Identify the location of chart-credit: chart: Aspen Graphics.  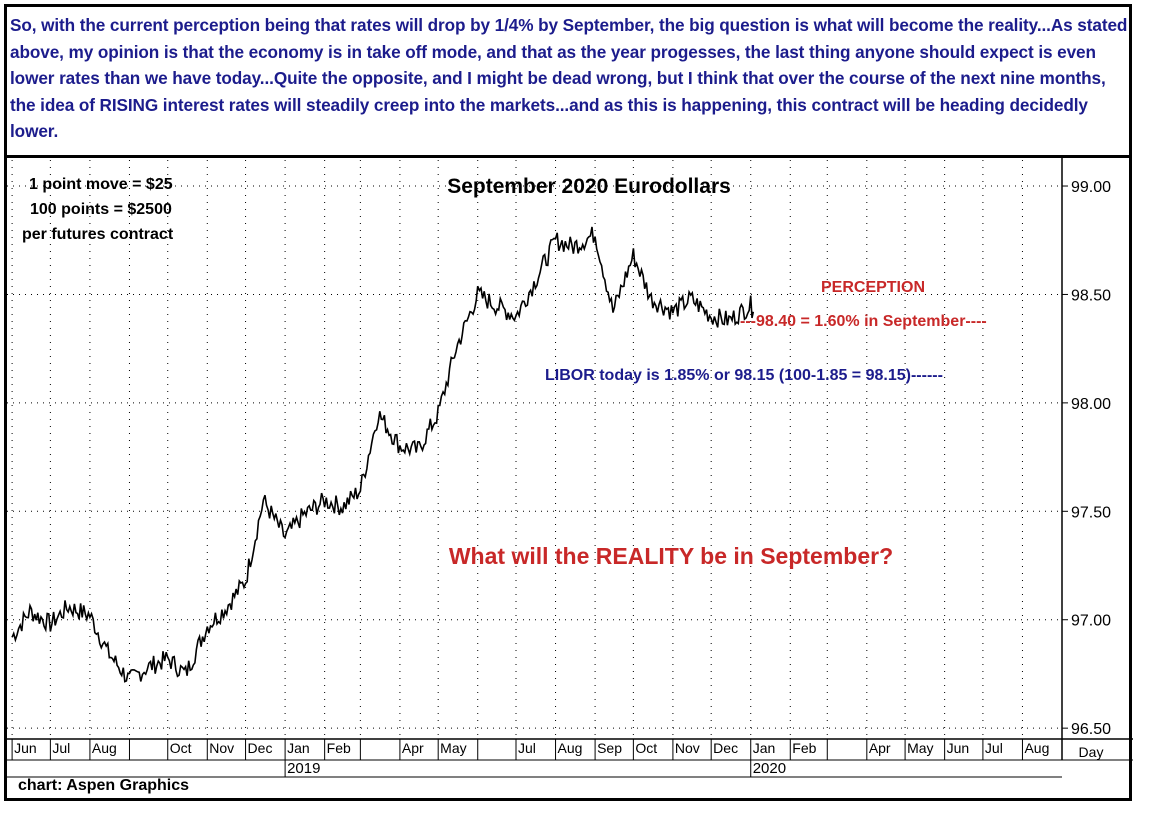
(103, 785).